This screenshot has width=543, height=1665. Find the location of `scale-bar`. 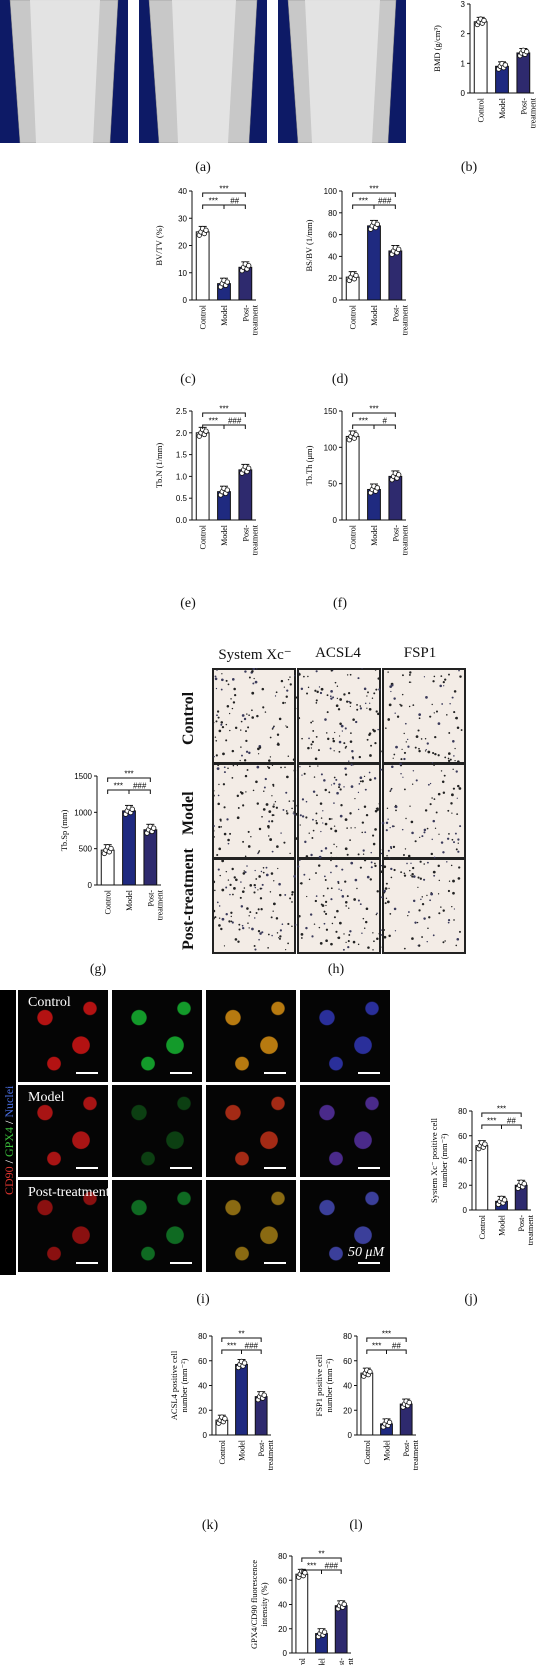

scale-bar is located at coordinates (181, 1168).